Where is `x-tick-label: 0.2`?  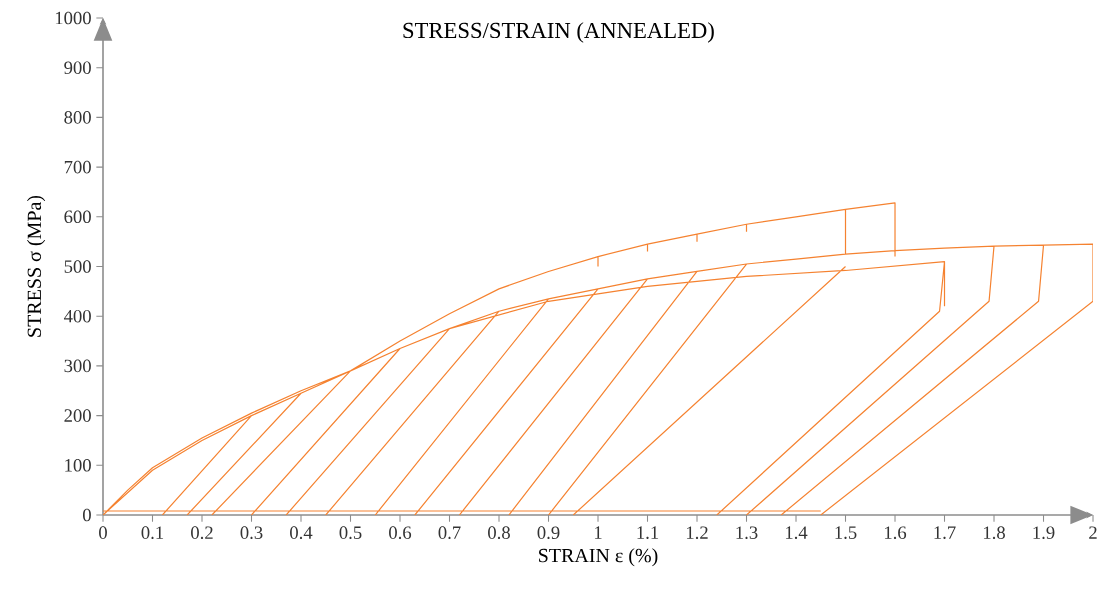
x-tick-label: 0.2 is located at coordinates (202, 533).